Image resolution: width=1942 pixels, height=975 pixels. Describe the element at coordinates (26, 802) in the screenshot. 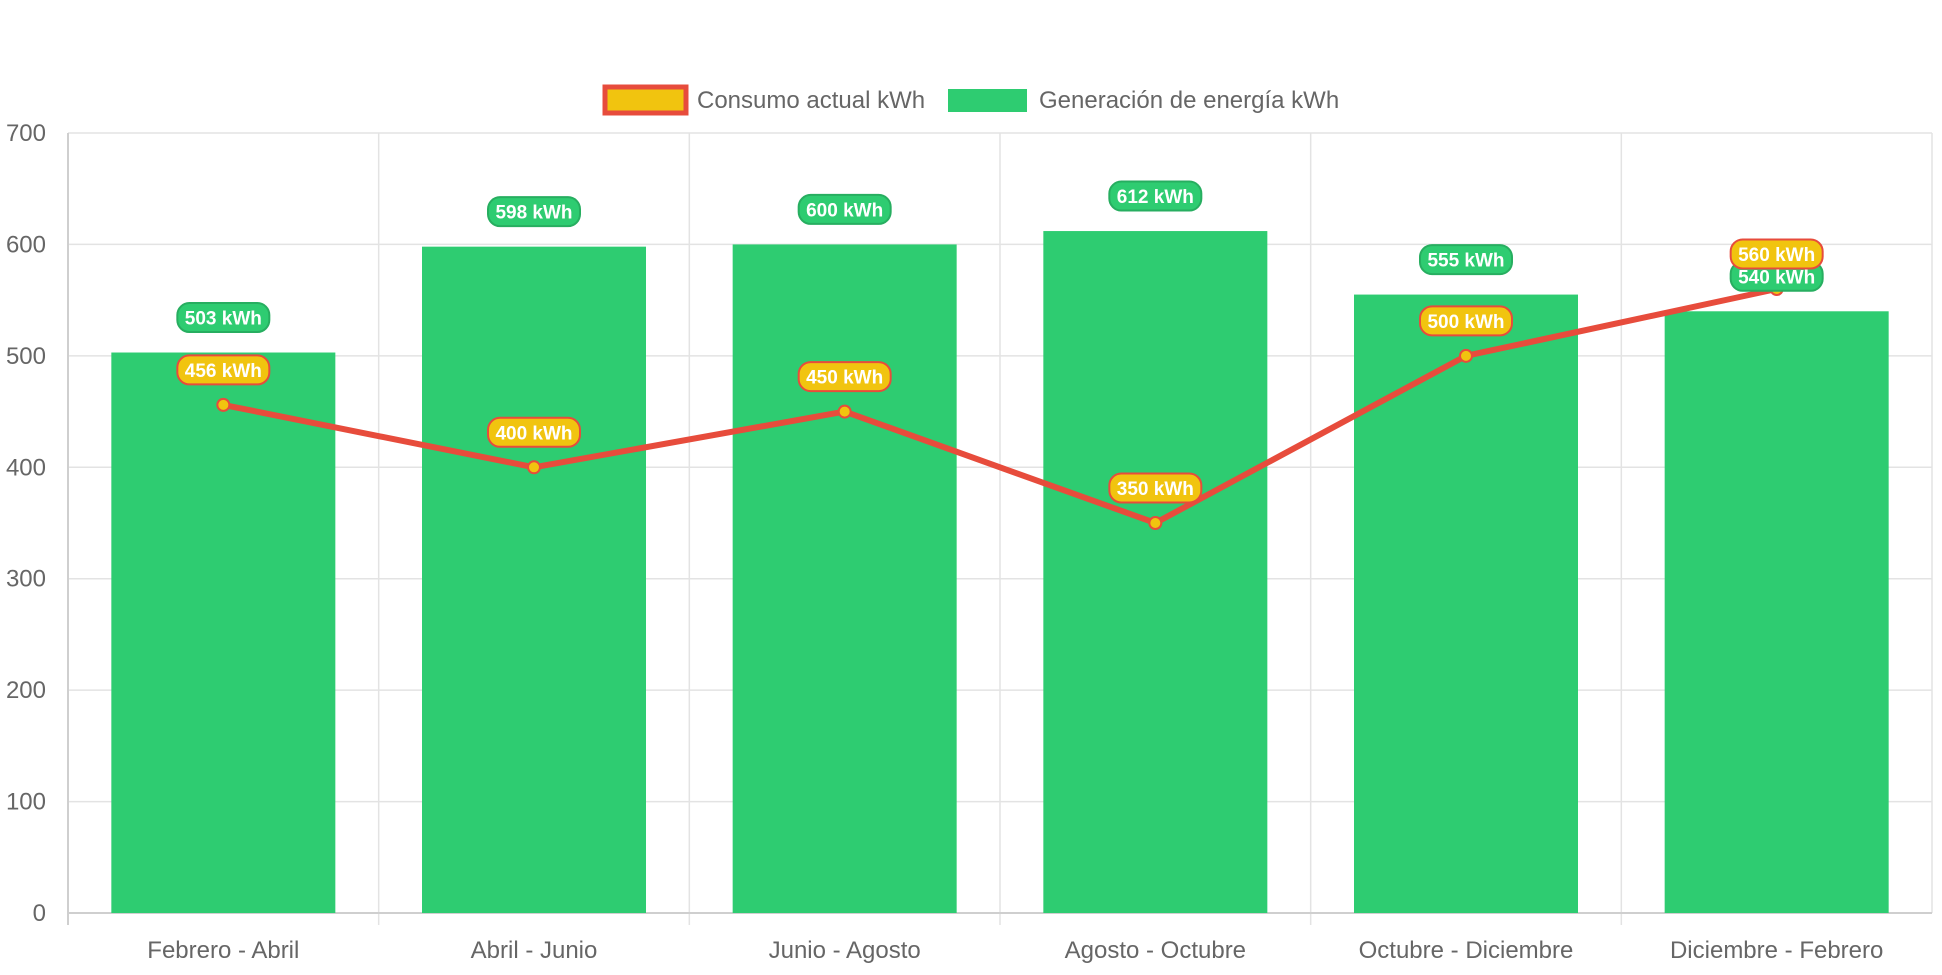

I see `y-tick-label: 100` at that location.